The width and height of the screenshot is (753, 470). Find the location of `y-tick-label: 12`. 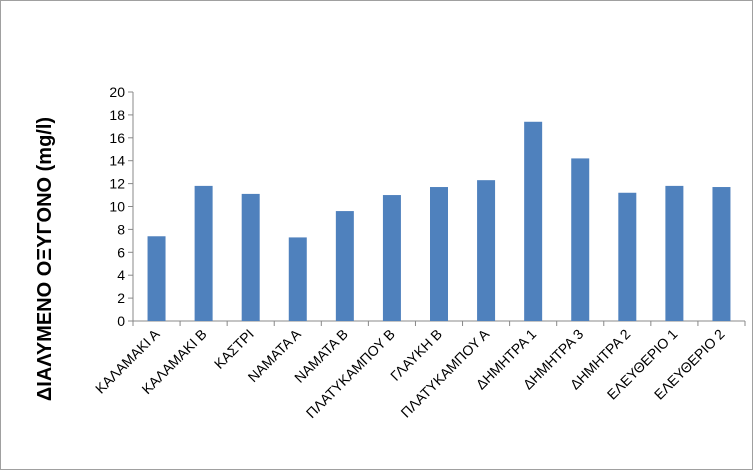

y-tick-label: 12 is located at coordinates (117, 184).